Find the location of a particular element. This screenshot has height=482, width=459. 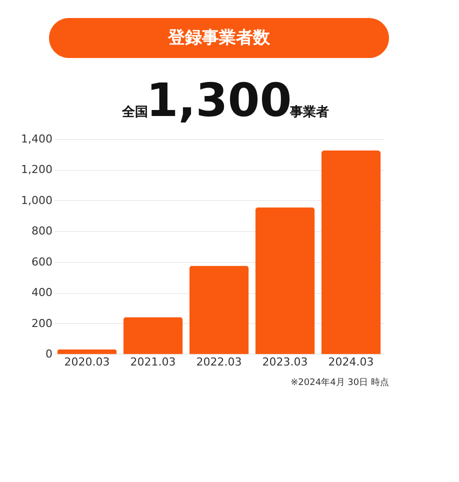

y-tick-label: 600 is located at coordinates (42, 261).